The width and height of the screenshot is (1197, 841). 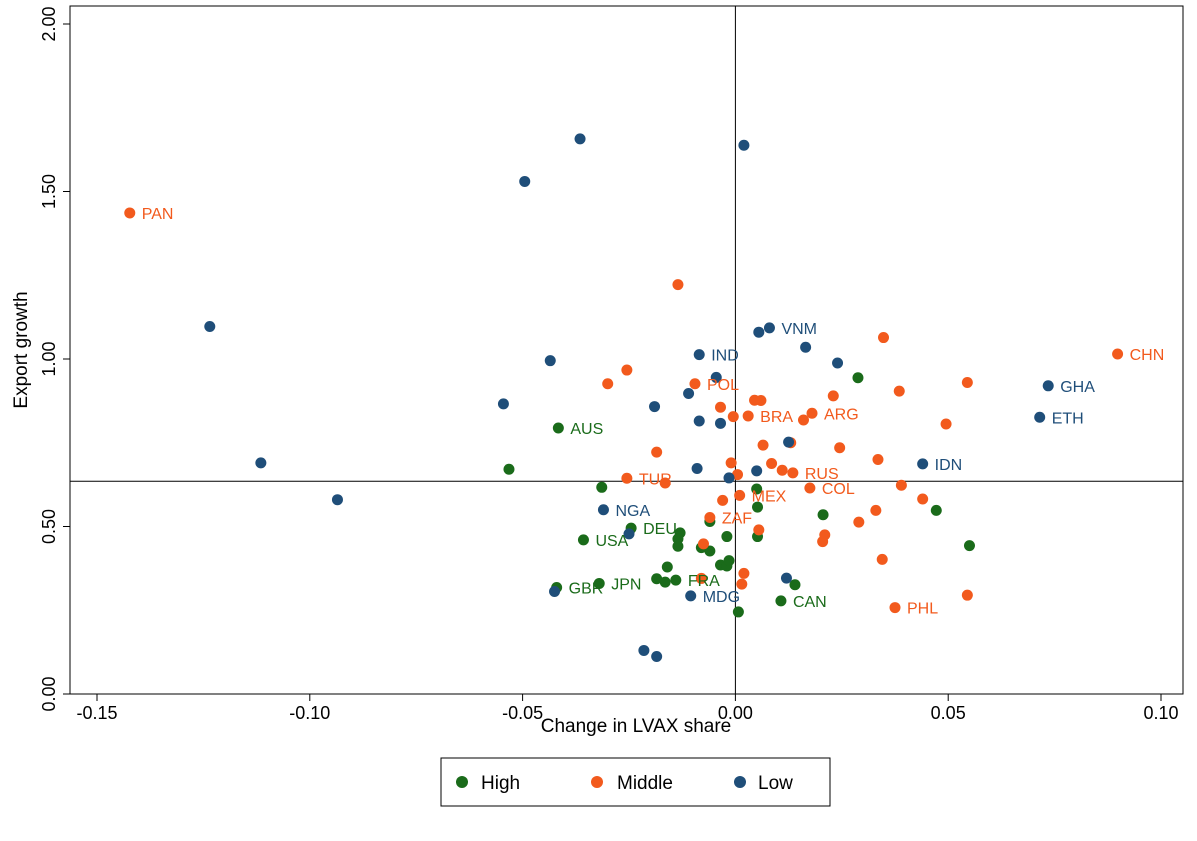 I want to click on legend: High Middle Low, so click(x=635, y=782).